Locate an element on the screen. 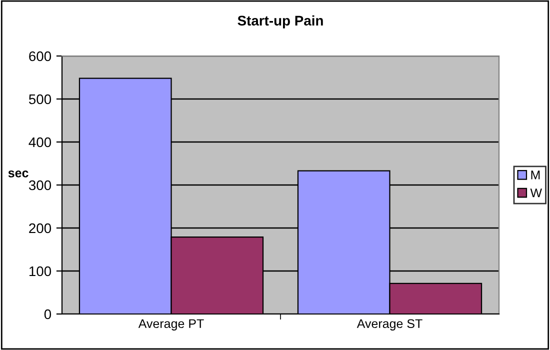 The image size is (550, 350). legend-label: W is located at coordinates (536, 193).